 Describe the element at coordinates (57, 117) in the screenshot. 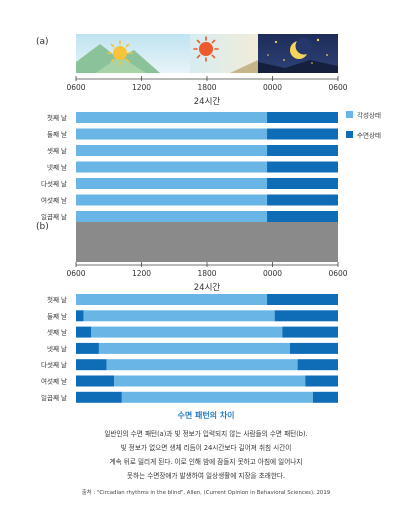

I see `panel-a-day-label: 첫째 날` at that location.